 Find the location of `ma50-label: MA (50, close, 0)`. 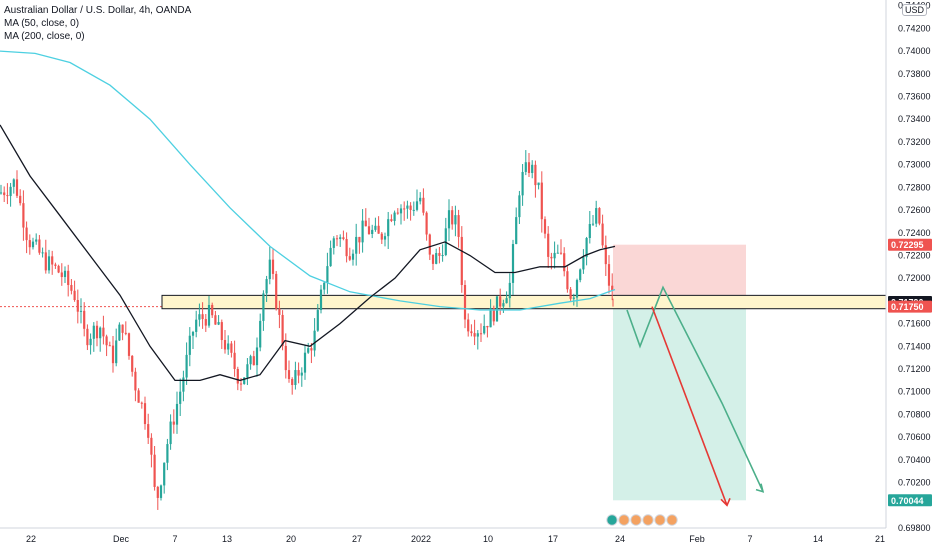

ma50-label: MA (50, close, 0) is located at coordinates (42, 23).